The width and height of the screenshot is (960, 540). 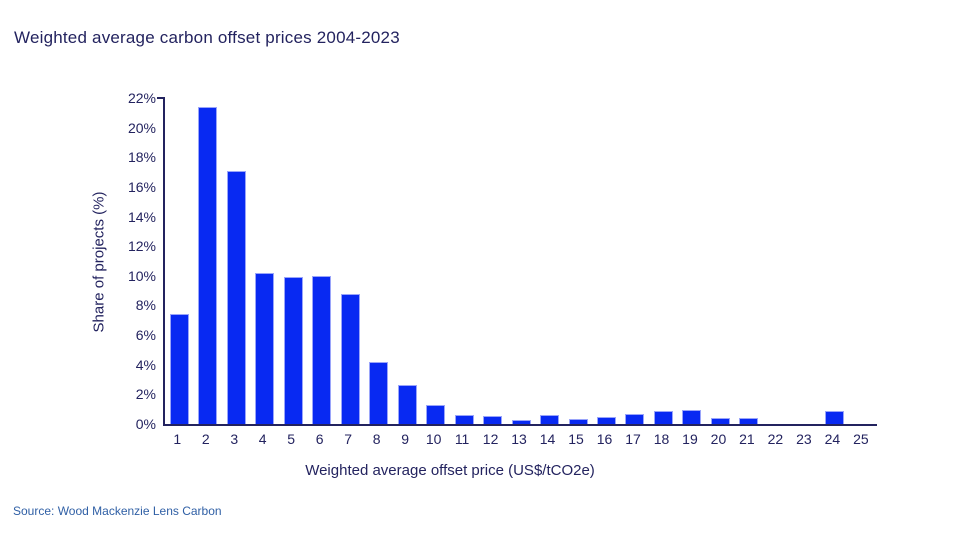 I want to click on y-axis-tick-labels: 22% 20% 18% 16% 14% 12% 10% 8% 6% 4% 2% 0%, so click(x=78, y=261).